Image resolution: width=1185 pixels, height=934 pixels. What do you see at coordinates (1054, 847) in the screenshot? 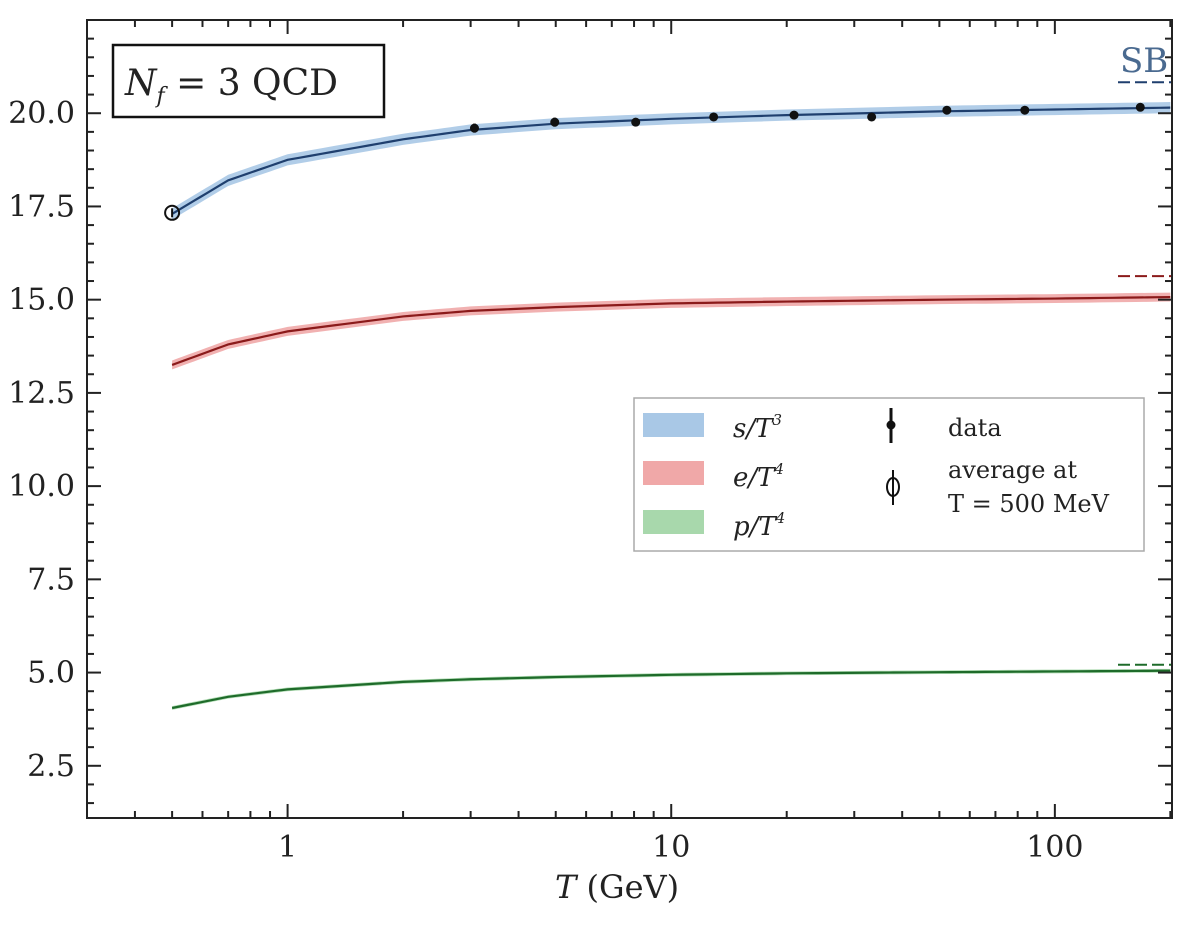
I see `x-tick-label: 100` at bounding box center [1054, 847].